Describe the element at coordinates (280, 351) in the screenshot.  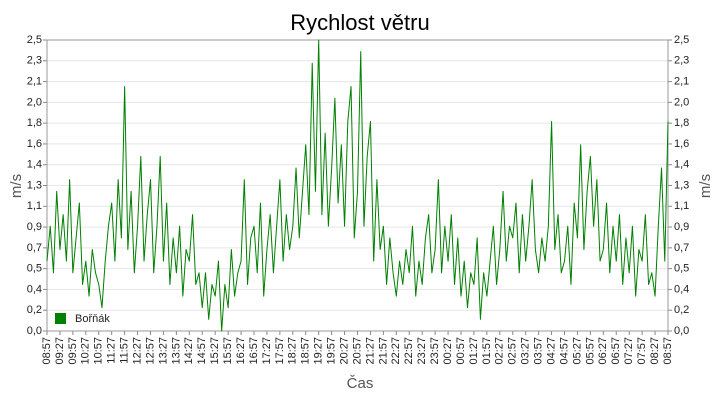
I see `x-tick-label: 17:57` at that location.